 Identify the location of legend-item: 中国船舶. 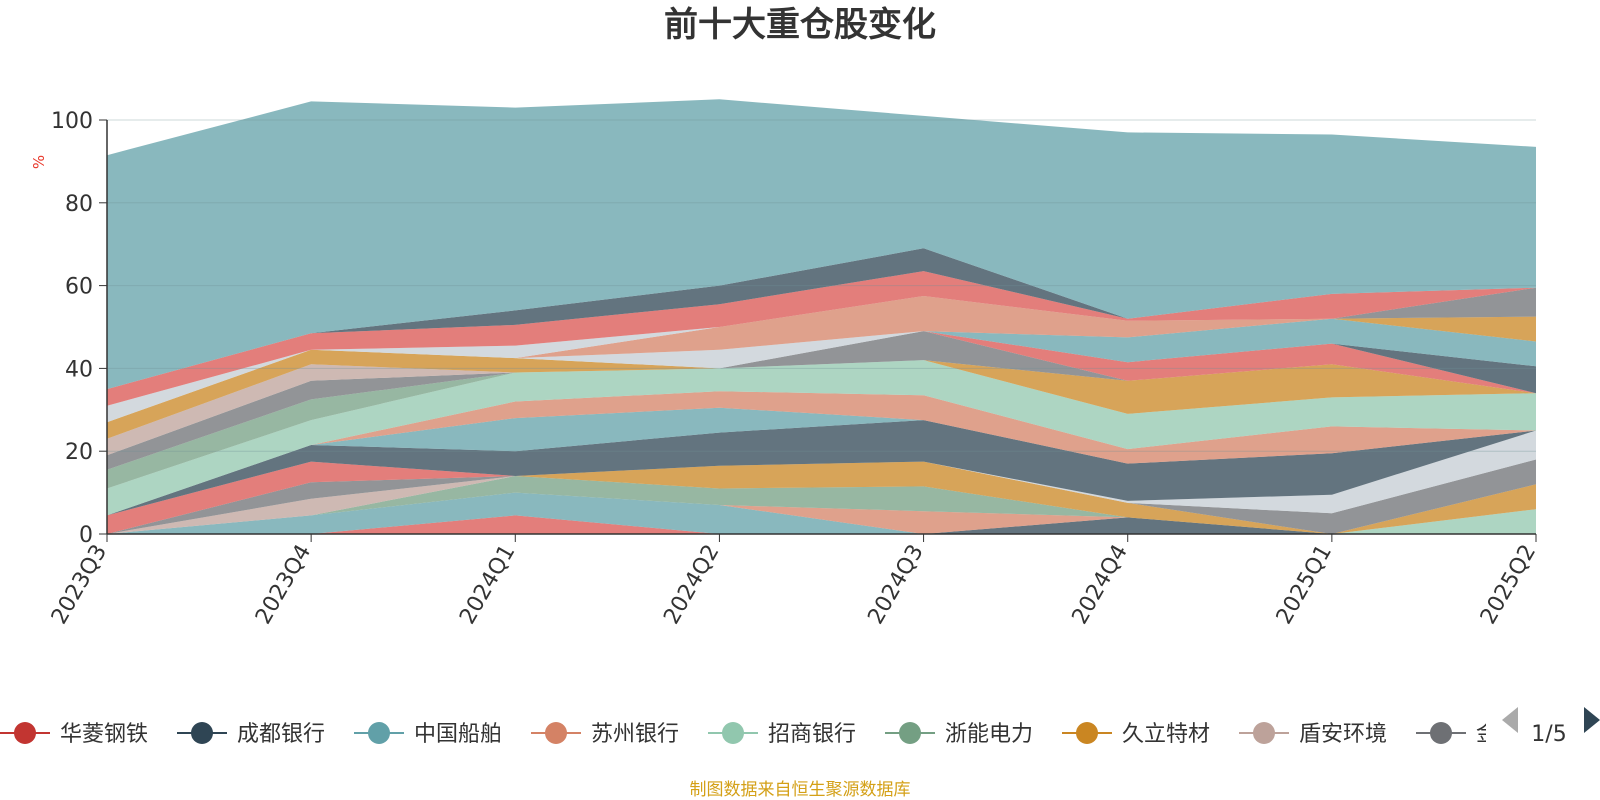
(428, 734).